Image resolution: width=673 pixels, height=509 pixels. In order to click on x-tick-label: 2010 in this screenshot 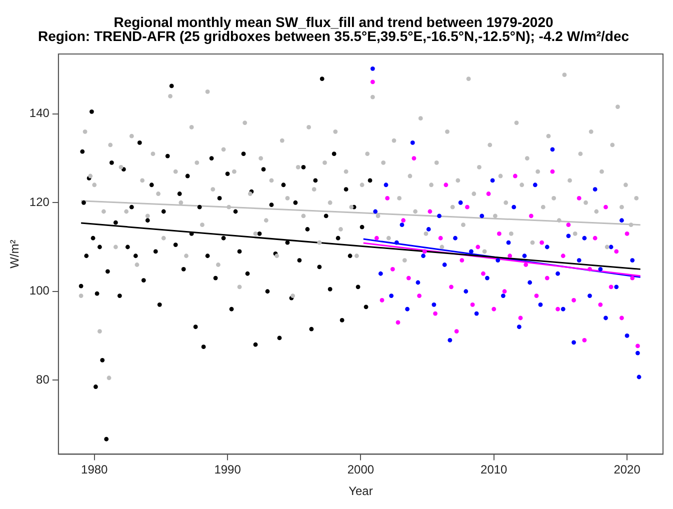, I will do `click(494, 469)`.